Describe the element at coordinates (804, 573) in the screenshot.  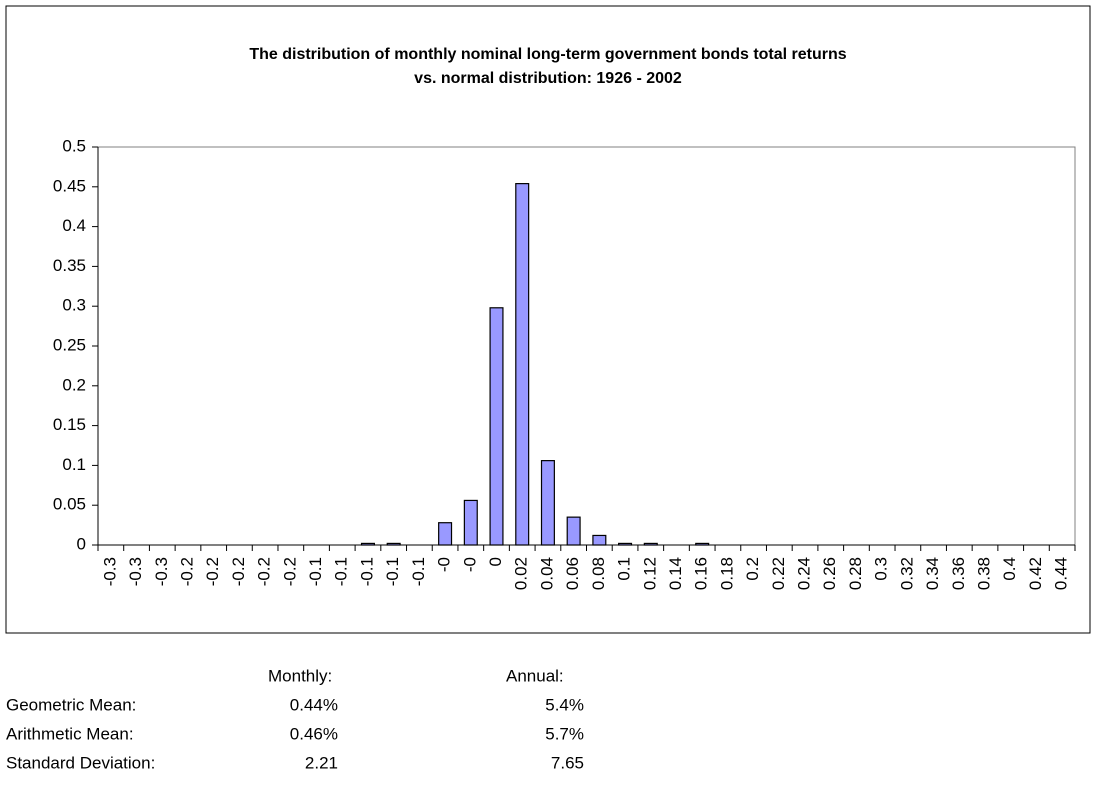
I see `x-tick-label: 0.24` at that location.